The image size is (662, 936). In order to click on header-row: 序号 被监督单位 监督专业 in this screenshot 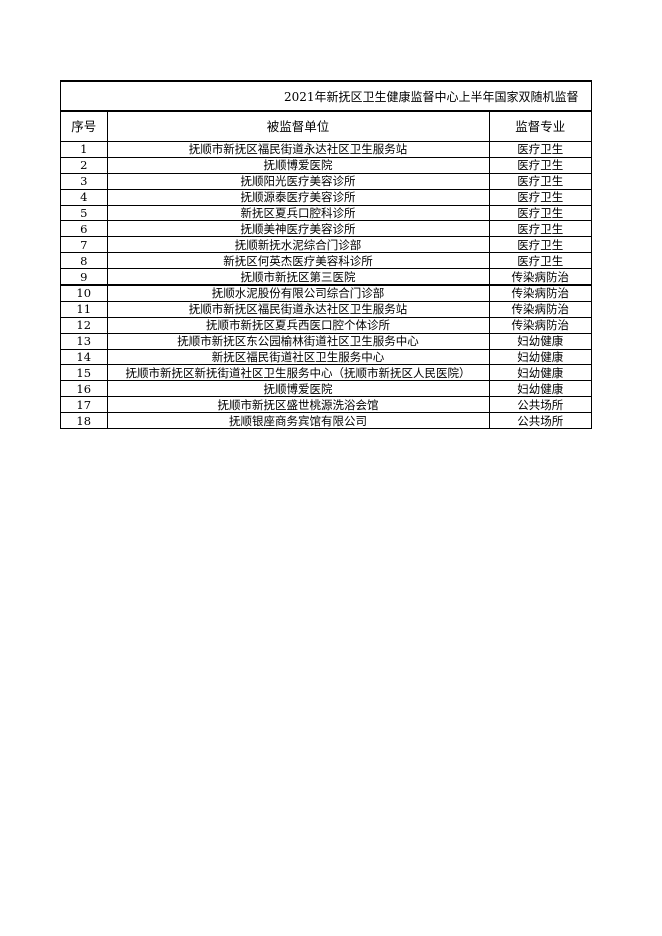, I will do `click(326, 126)`.